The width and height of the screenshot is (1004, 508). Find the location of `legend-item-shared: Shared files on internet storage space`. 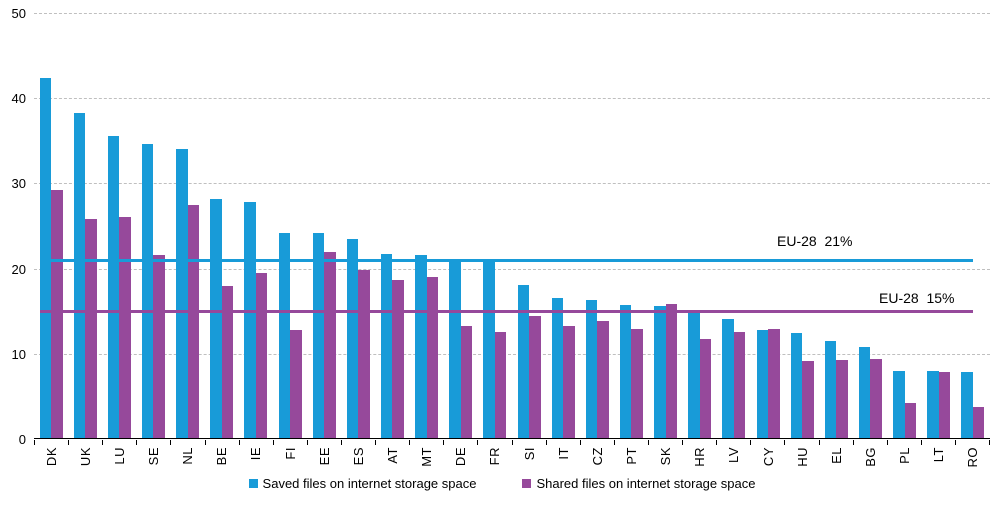

legend-item-shared: Shared files on internet storage space is located at coordinates (638, 483).